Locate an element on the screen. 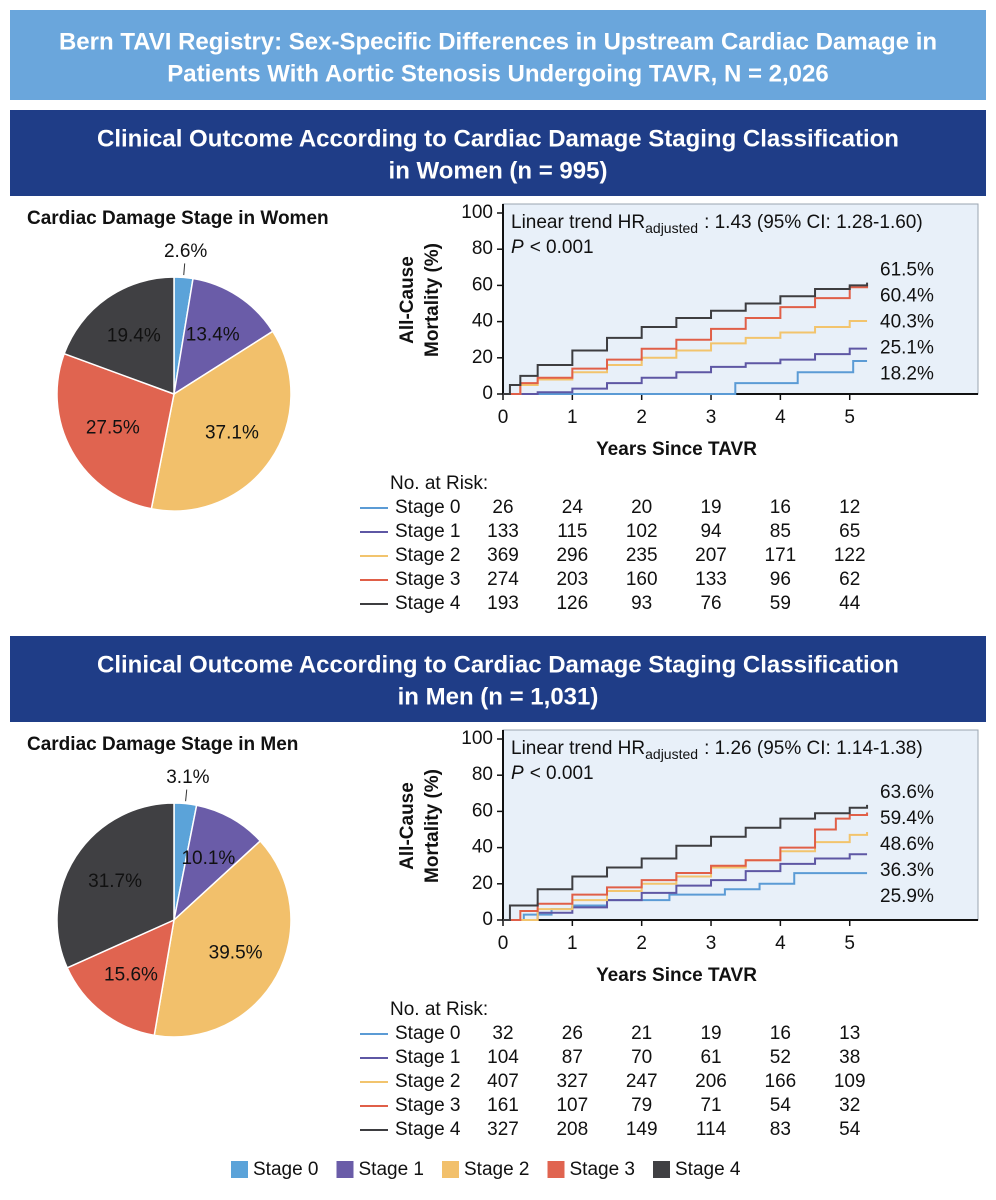 This screenshot has width=996, height=1200. legend-label: Stage 1 is located at coordinates (392, 1169).